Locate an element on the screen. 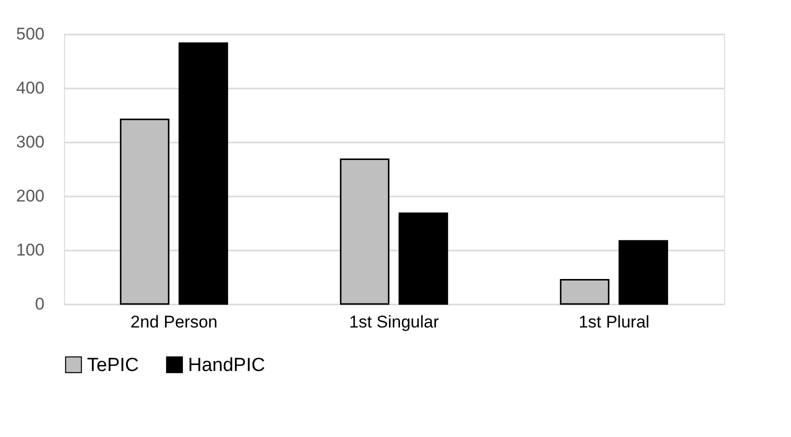 The image size is (791, 437). y-tick-label: 300 is located at coordinates (30, 142).